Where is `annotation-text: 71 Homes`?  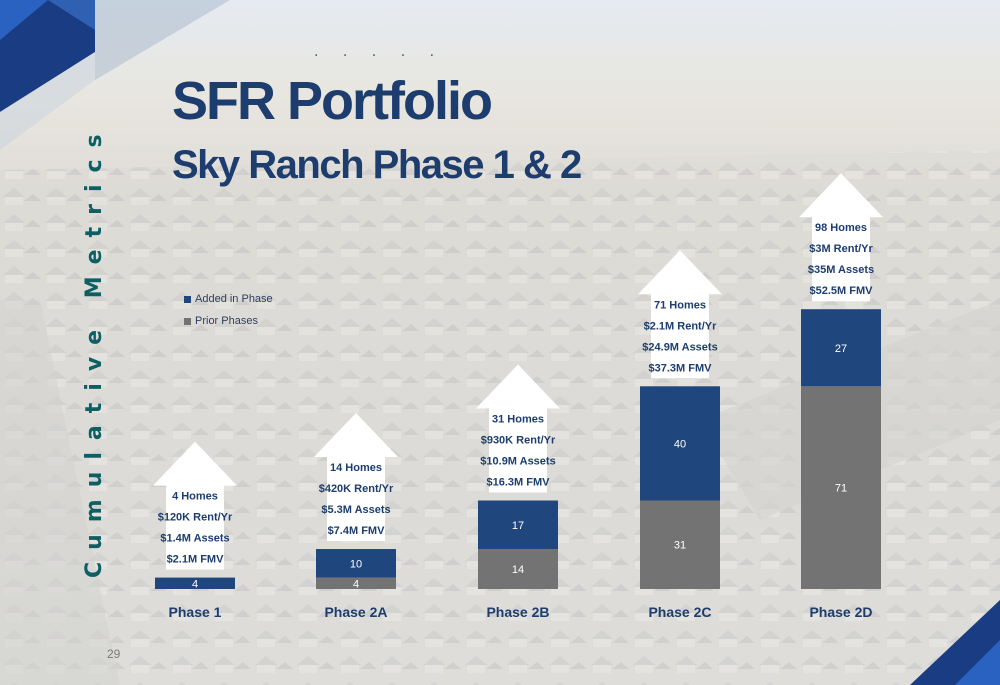
annotation-text: 71 Homes is located at coordinates (680, 305).